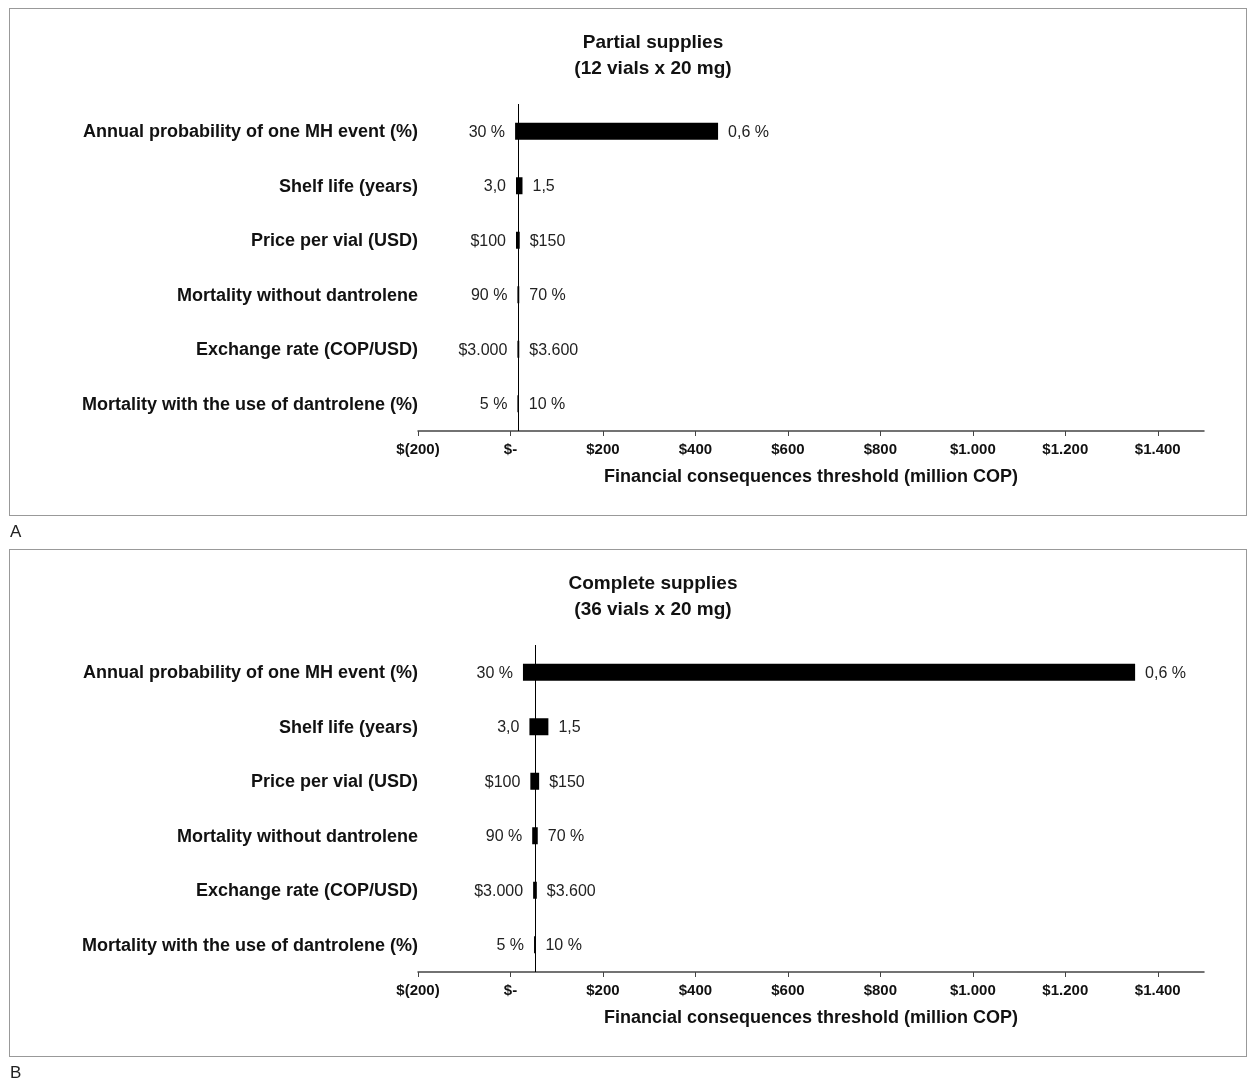  I want to click on chart-title: Complete supplies (36 vials x 20 mg), so click(653, 595).